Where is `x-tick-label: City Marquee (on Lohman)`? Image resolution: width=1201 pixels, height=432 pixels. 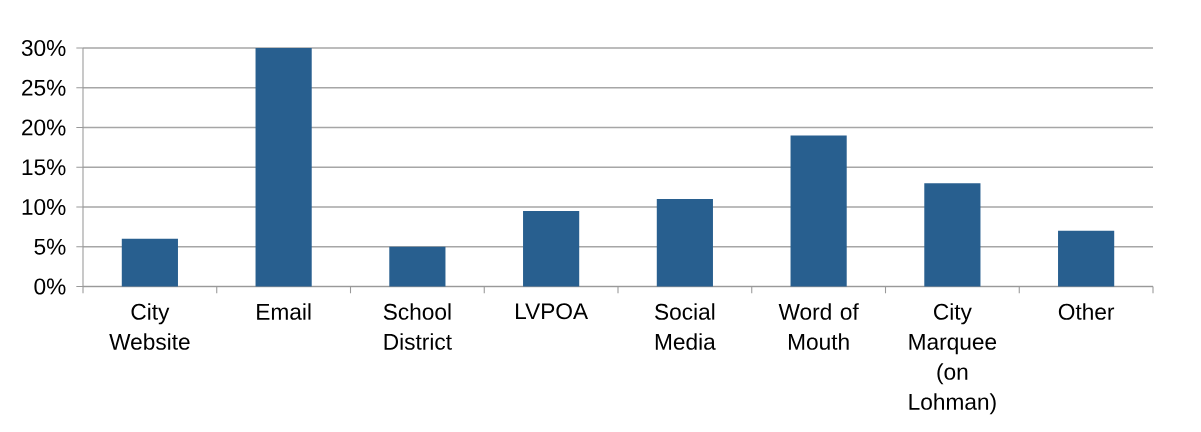
x-tick-label: City Marquee (on Lohman) is located at coordinates (953, 359).